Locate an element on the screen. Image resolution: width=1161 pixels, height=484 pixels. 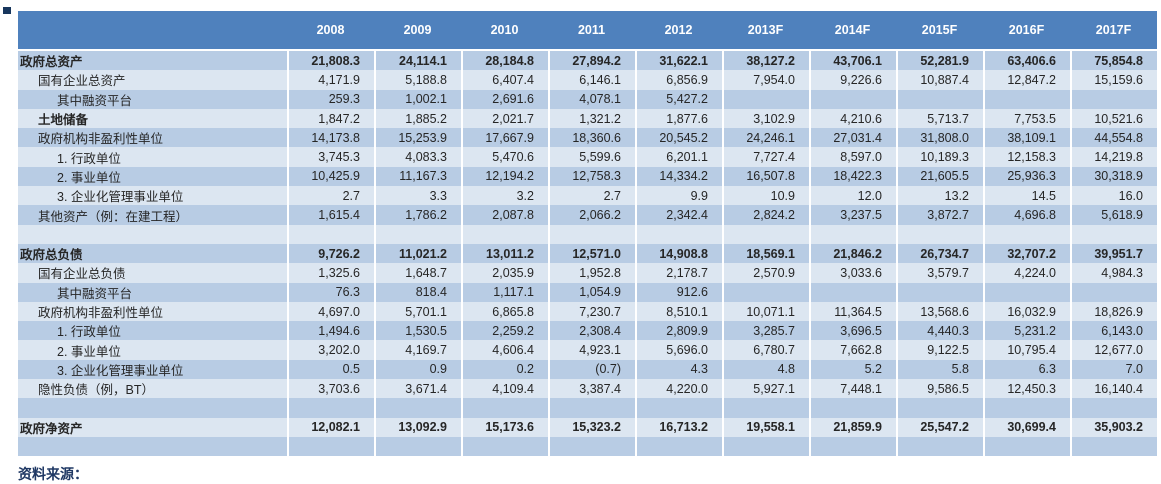
cell-value: 1,002.1 is located at coordinates (417, 99).